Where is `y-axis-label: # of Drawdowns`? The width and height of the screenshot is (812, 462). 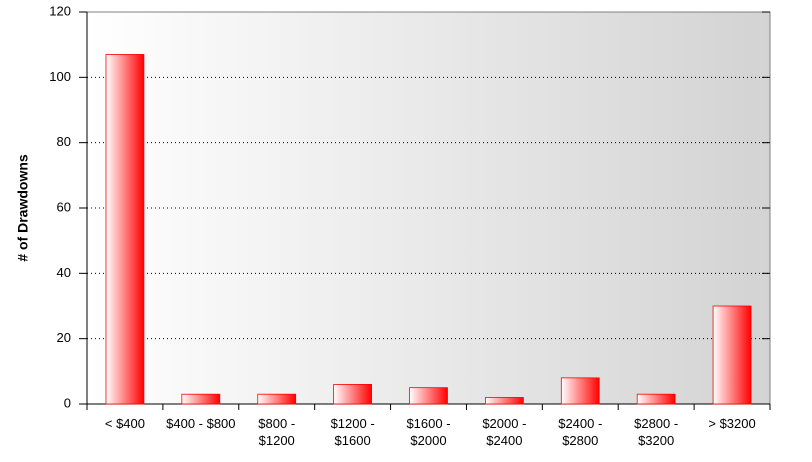
y-axis-label: # of Drawdowns is located at coordinates (23, 208).